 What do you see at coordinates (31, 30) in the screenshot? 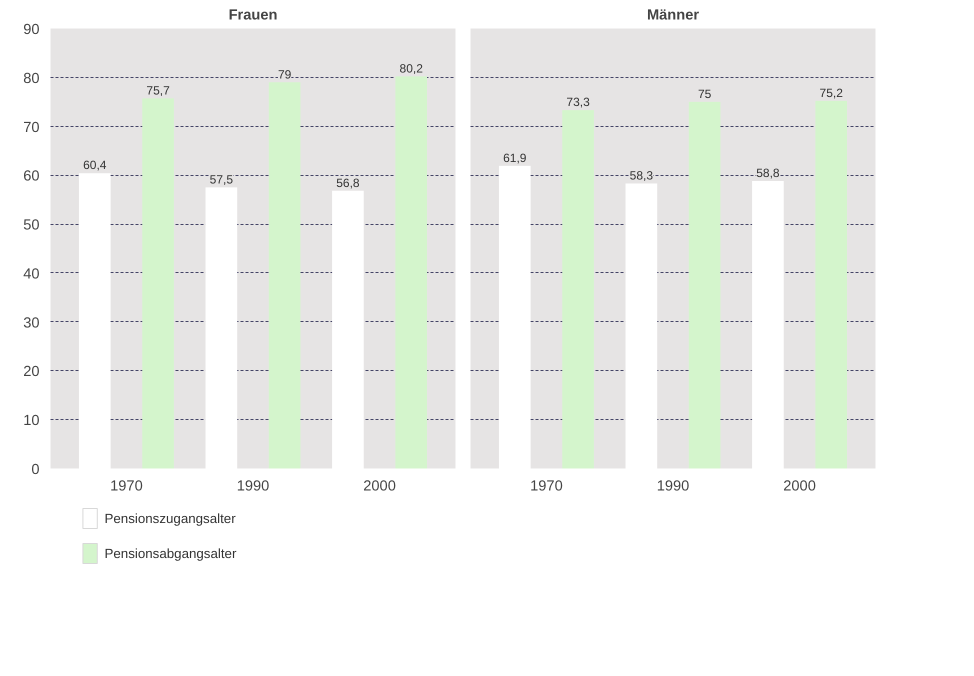
I see `y-tick-label: 90` at bounding box center [31, 30].